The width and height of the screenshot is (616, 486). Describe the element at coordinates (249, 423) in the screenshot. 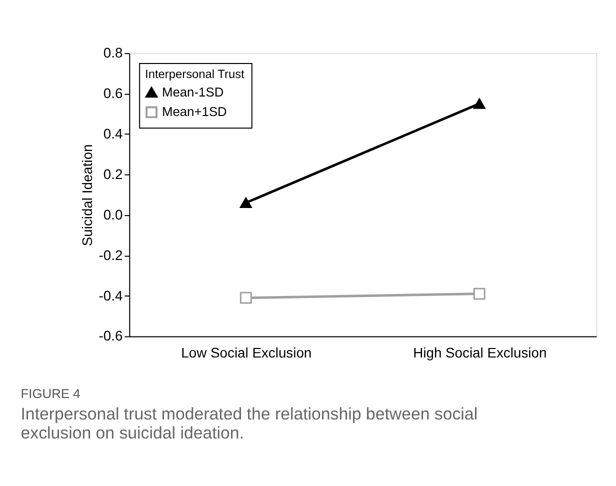

I see `text: Interpersonal trust moderated the relationship between social exclusion on suicidal ideation.` at that location.